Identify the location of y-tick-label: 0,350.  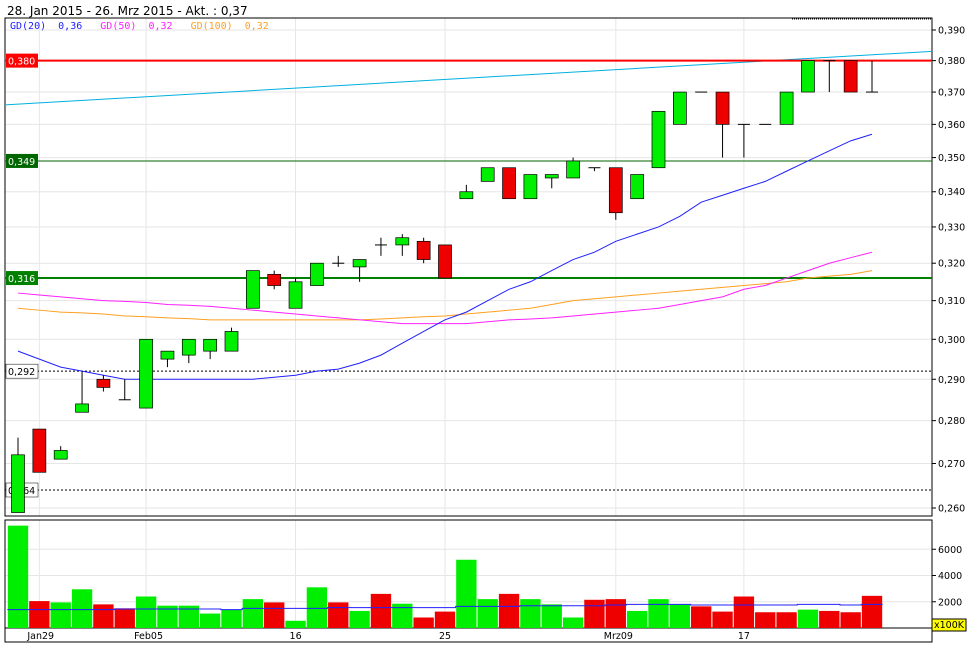
(951, 158).